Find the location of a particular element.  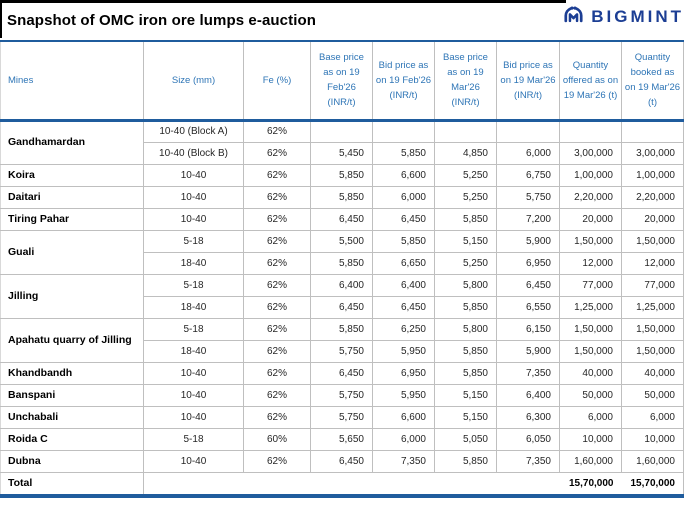

qty-booked-cell: 2,20,000 is located at coordinates (652, 197).